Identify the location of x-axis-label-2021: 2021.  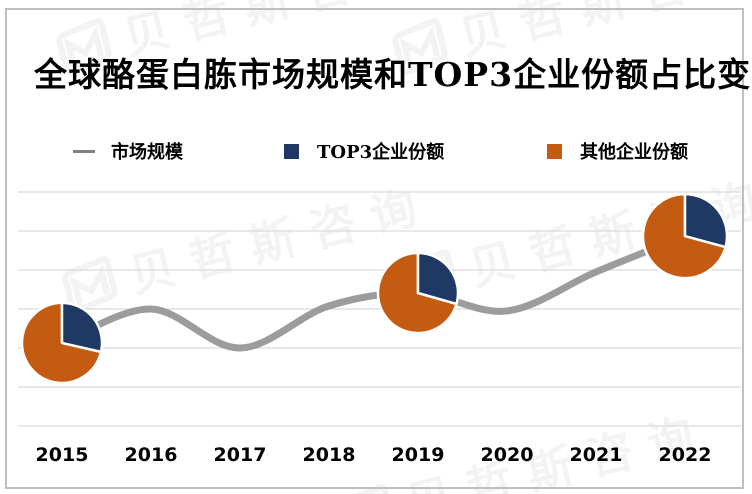
(596, 455).